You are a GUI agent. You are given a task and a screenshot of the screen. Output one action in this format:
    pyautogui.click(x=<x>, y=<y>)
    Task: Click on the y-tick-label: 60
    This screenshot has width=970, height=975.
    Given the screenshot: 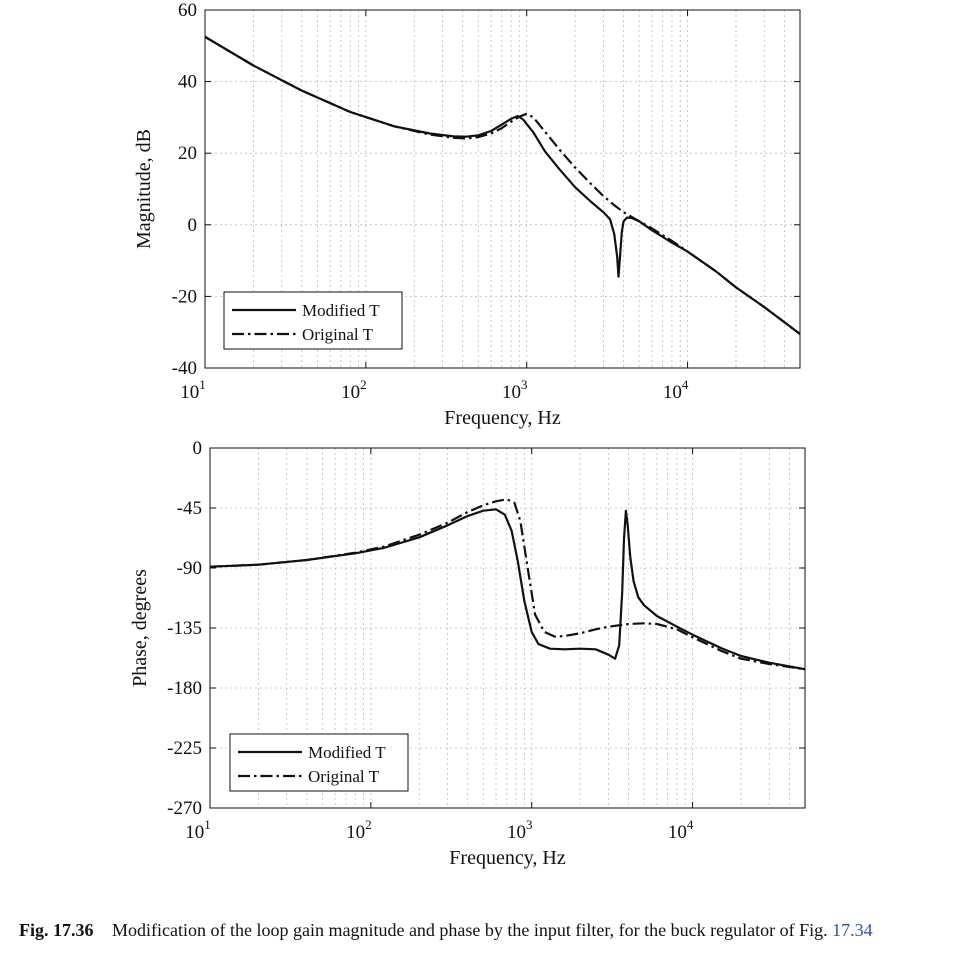 What is the action you would take?
    pyautogui.click(x=187, y=10)
    